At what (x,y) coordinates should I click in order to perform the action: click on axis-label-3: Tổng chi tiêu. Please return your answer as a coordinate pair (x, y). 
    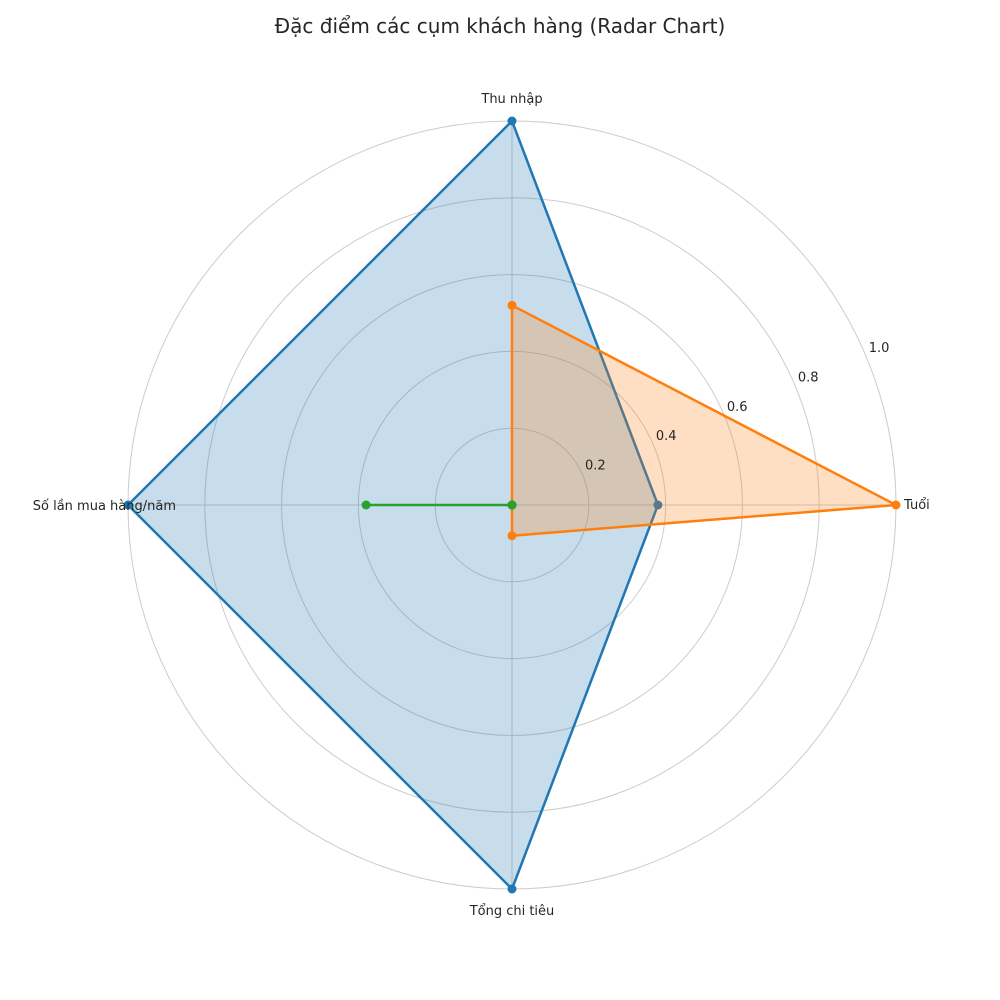
    Looking at the image, I should click on (512, 911).